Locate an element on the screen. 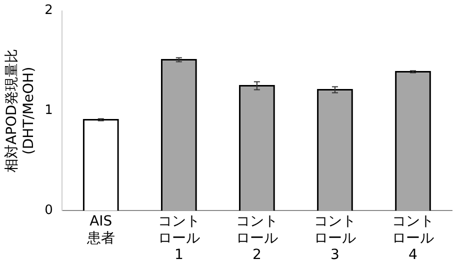  x-tick-label: コントロール3 is located at coordinates (335, 239).